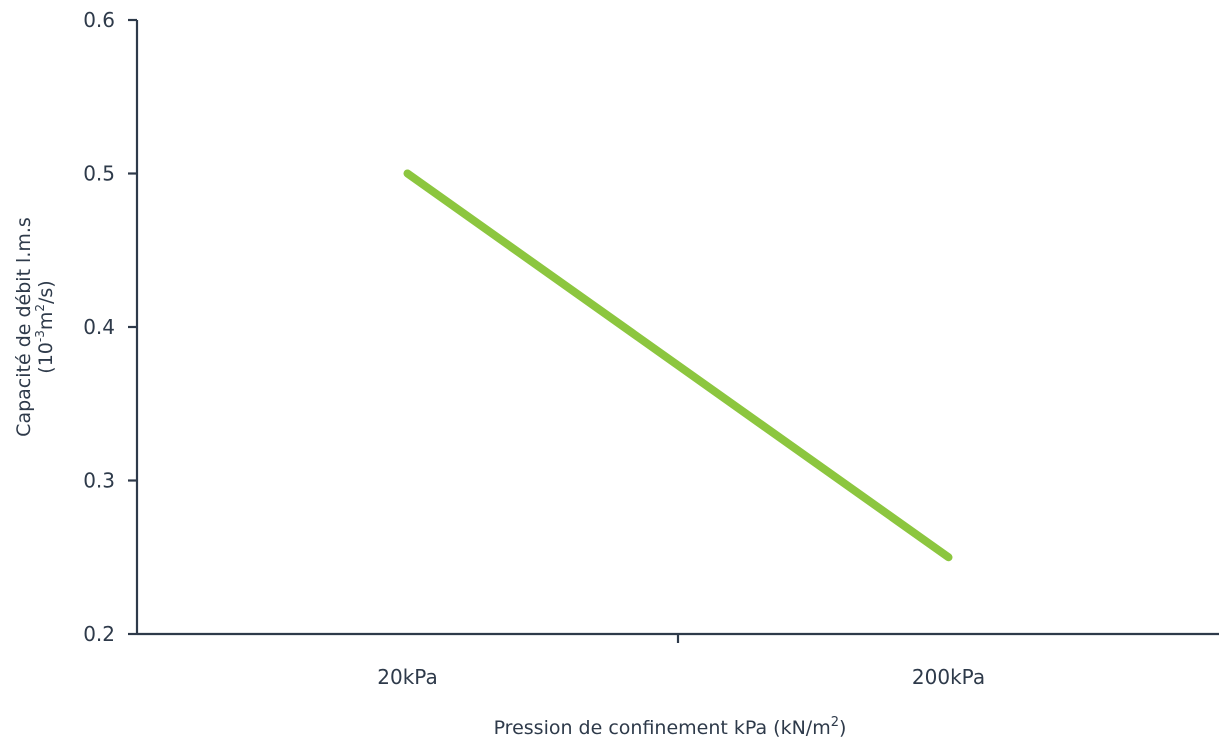  I want to click on x-axis-title: Pression de confinement kPa (kN/m2), so click(670, 727).